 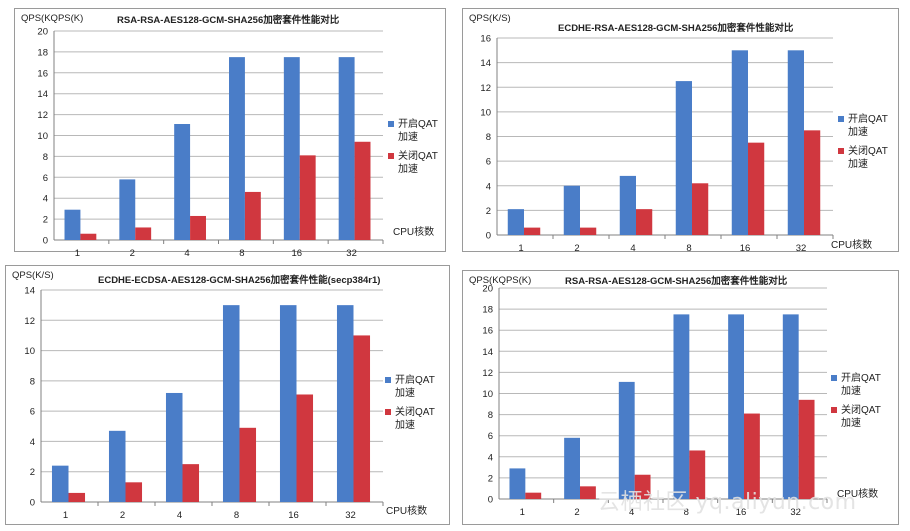 What do you see at coordinates (676, 28) in the screenshot?
I see `chart-title: ECDHE-RSA-AES128-GCM-SHA256加密套件性能对比` at bounding box center [676, 28].